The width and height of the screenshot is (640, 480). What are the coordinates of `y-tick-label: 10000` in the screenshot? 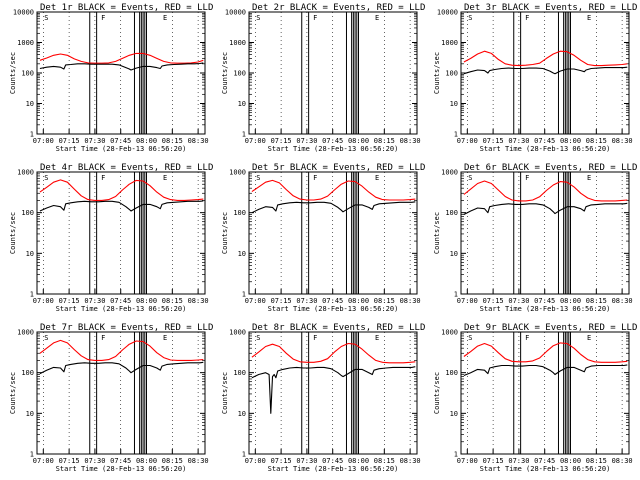 It's located at (23, 13).